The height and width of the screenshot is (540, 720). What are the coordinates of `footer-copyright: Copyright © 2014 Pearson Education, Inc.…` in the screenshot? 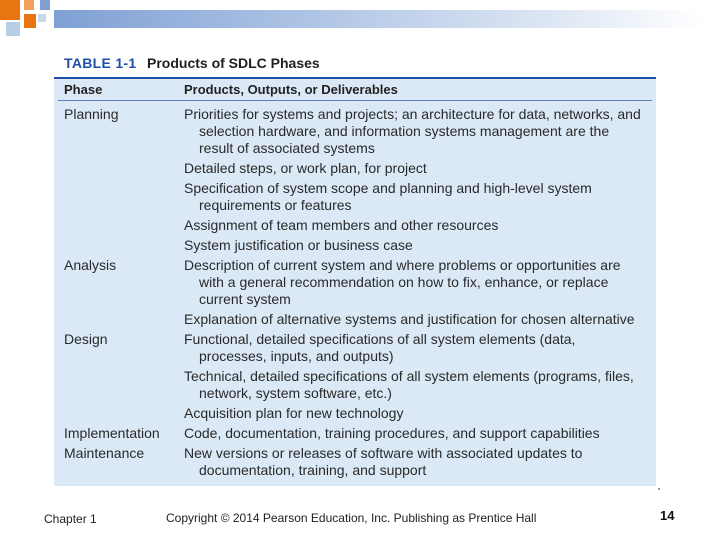 It's located at (351, 518).